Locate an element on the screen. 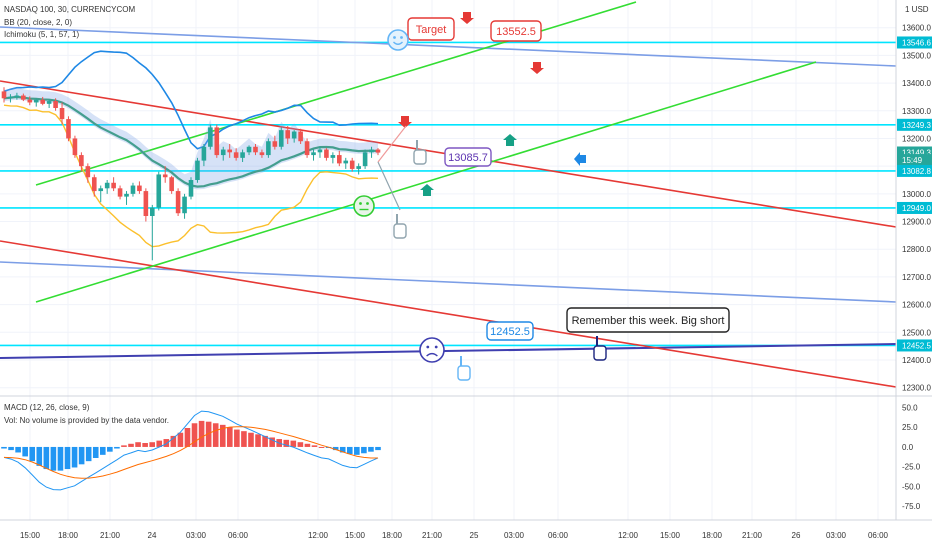  projection-up is located at coordinates (392, 144).